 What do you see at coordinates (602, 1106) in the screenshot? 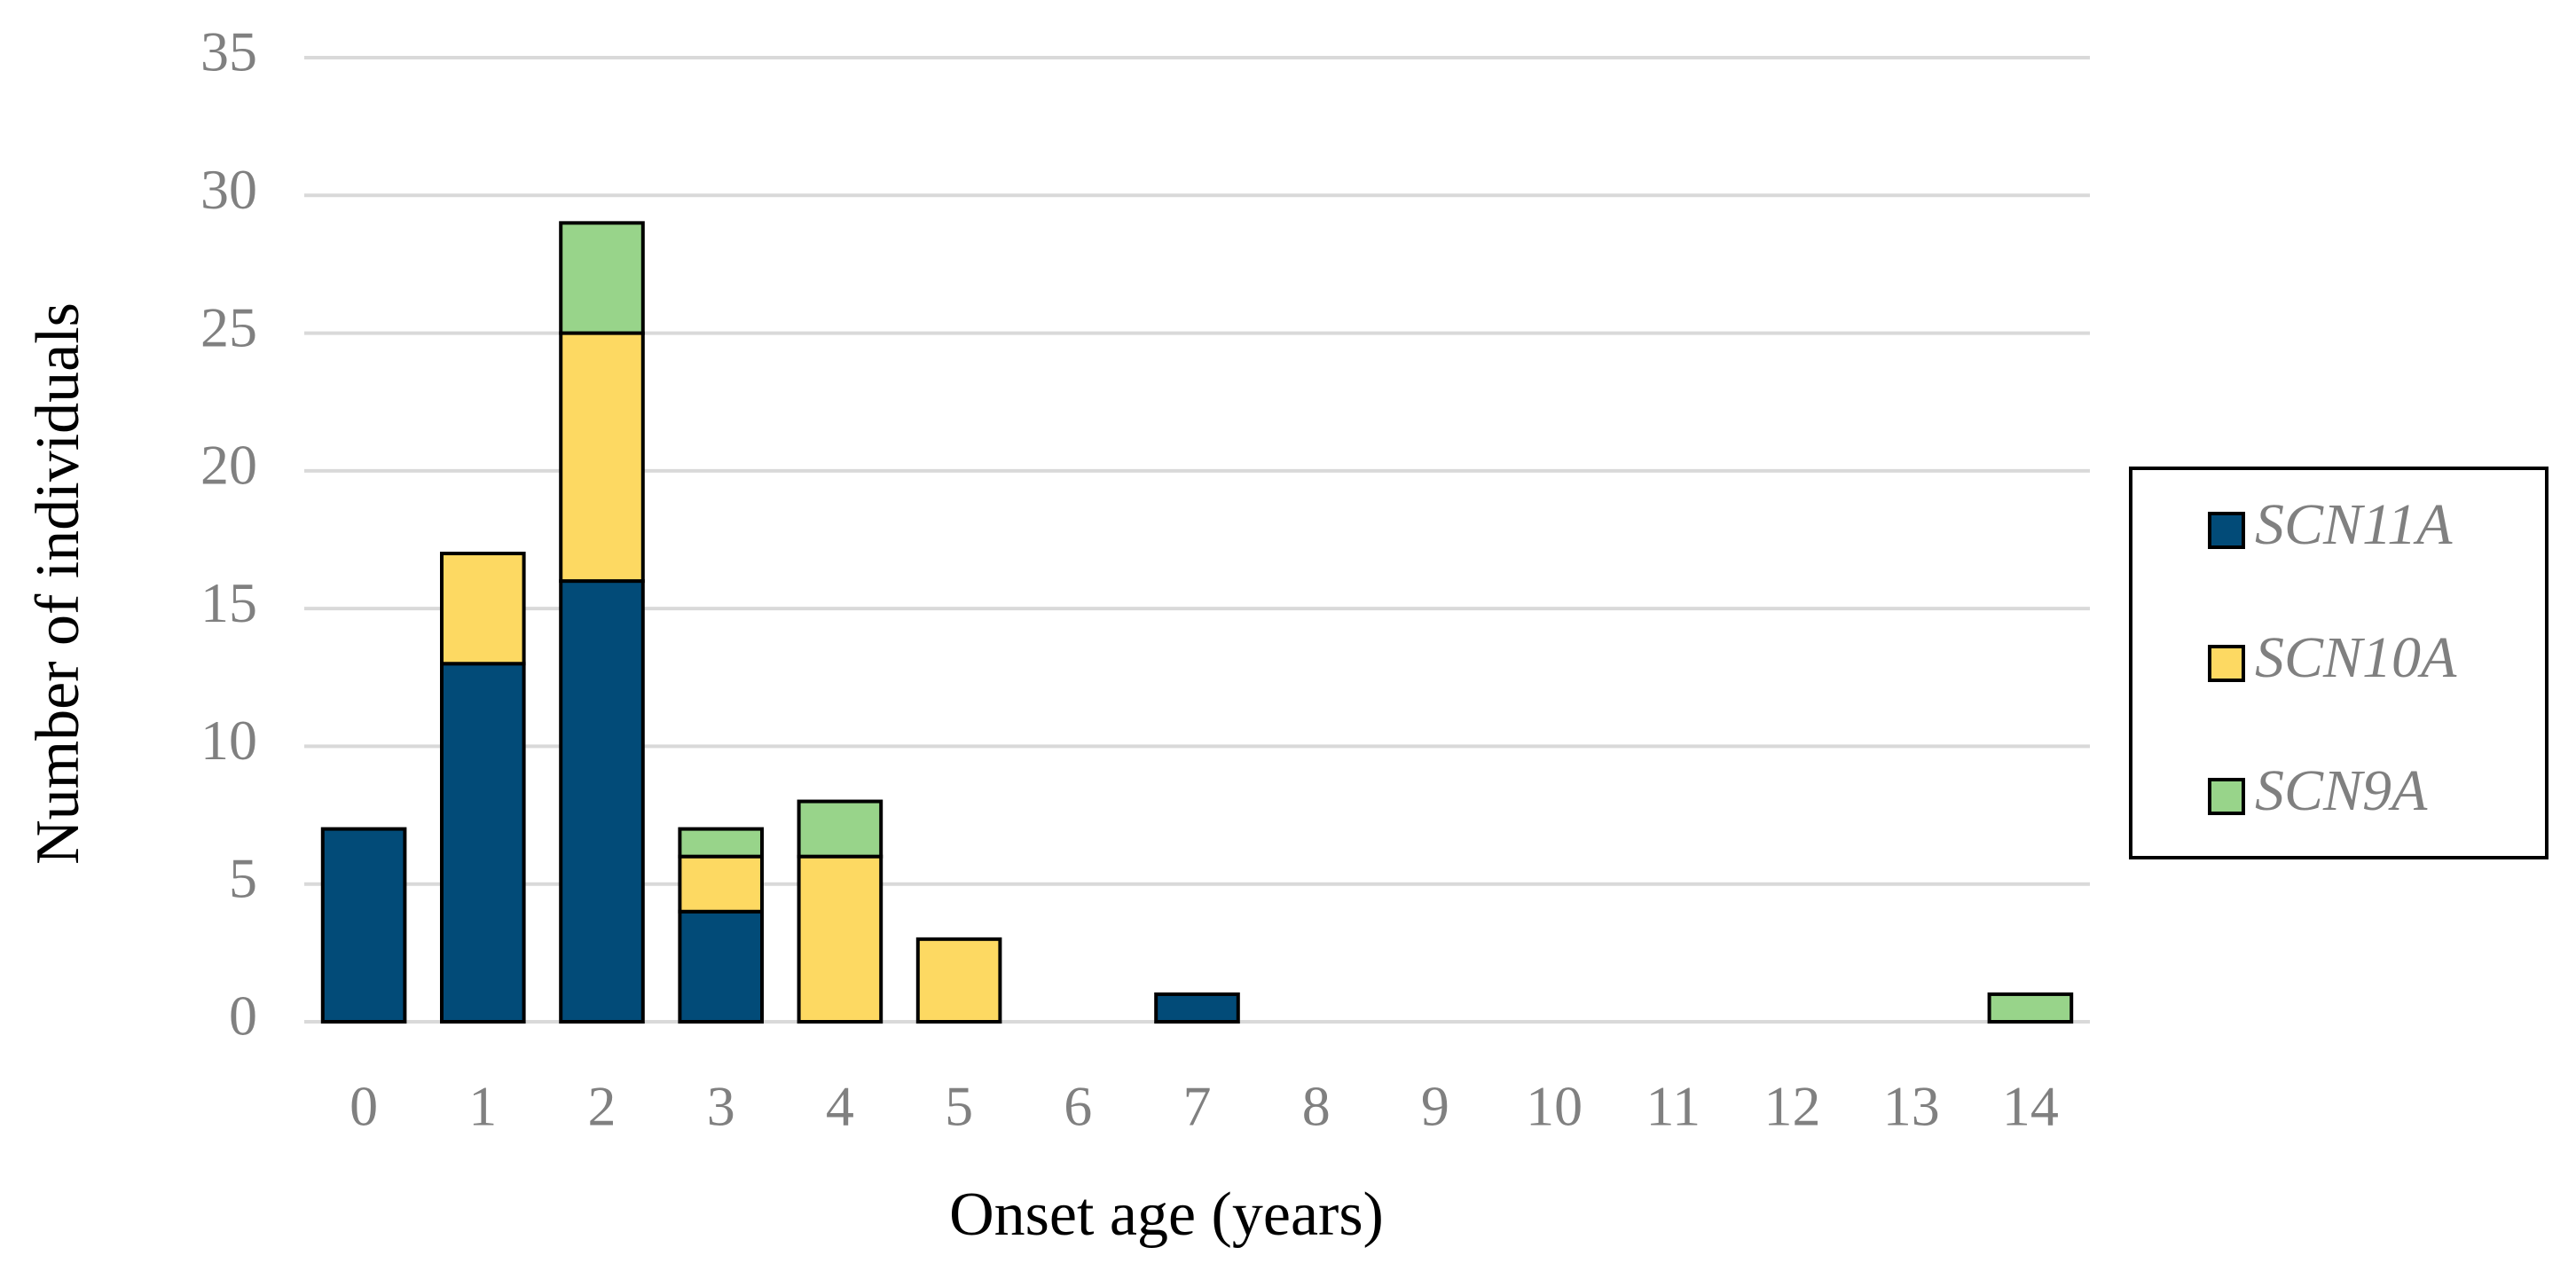
I see `x-tick-label: 2` at bounding box center [602, 1106].